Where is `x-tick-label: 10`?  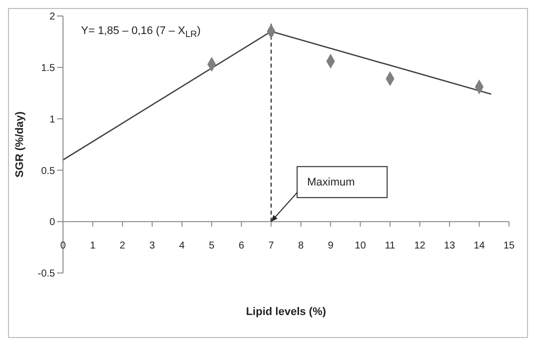 x-tick-label: 10 is located at coordinates (360, 246).